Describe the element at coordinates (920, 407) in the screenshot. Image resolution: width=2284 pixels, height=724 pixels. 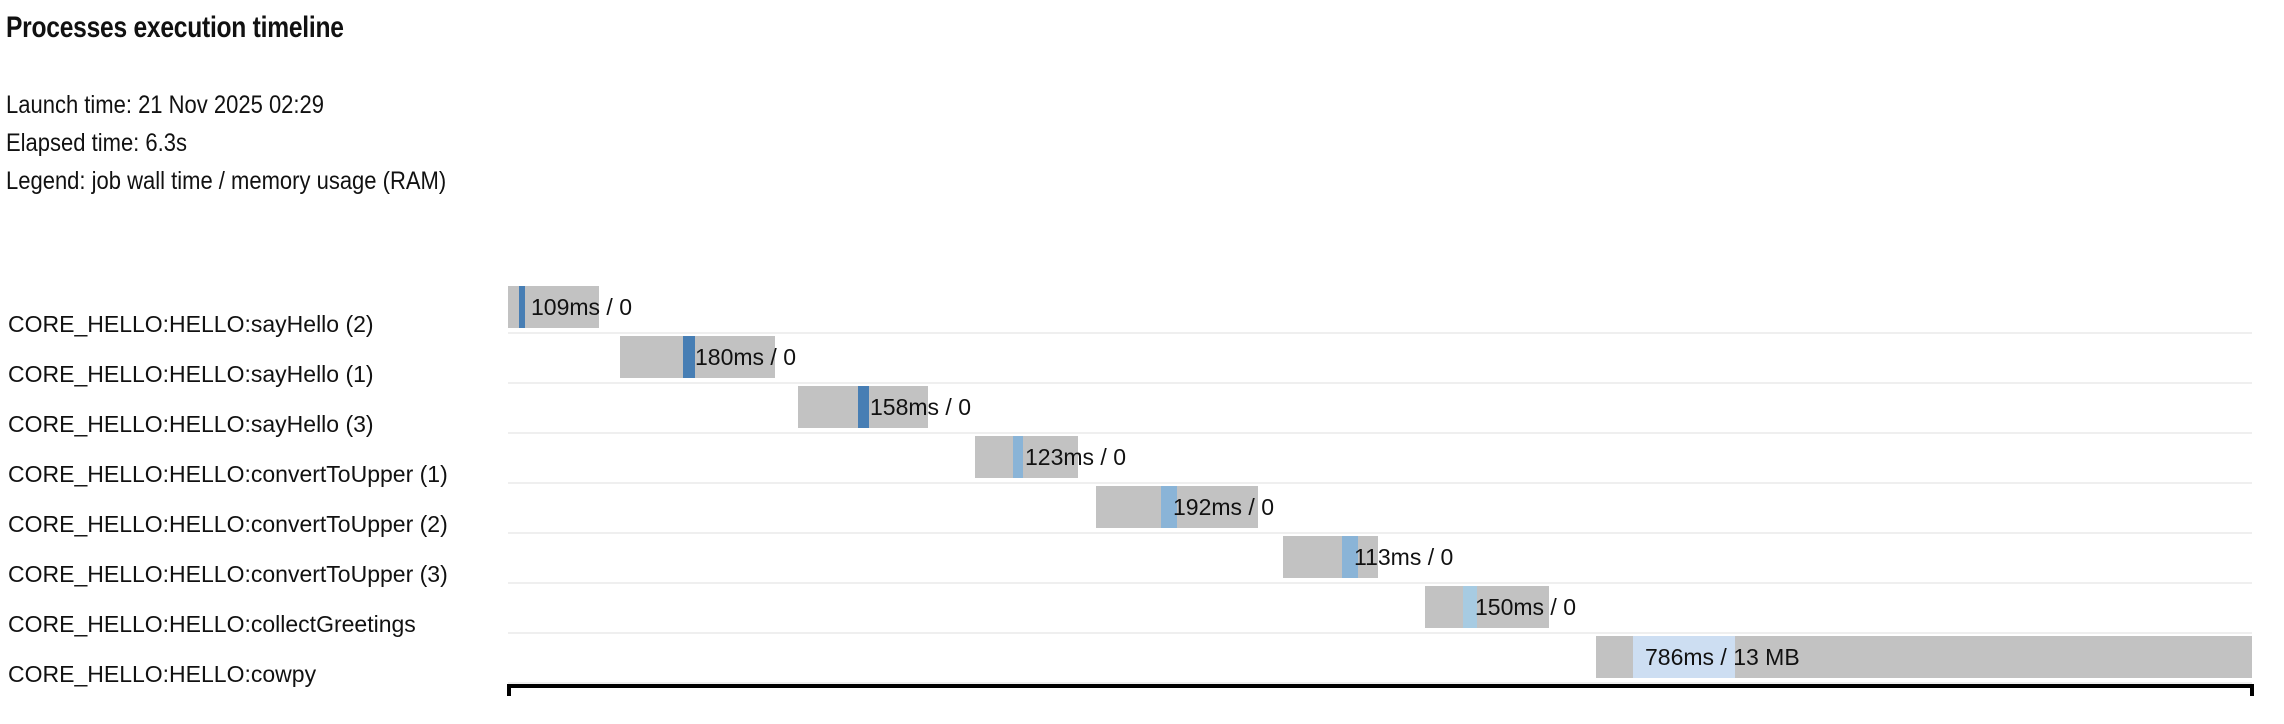
I see `bar-value-label: 158ms / 0` at that location.